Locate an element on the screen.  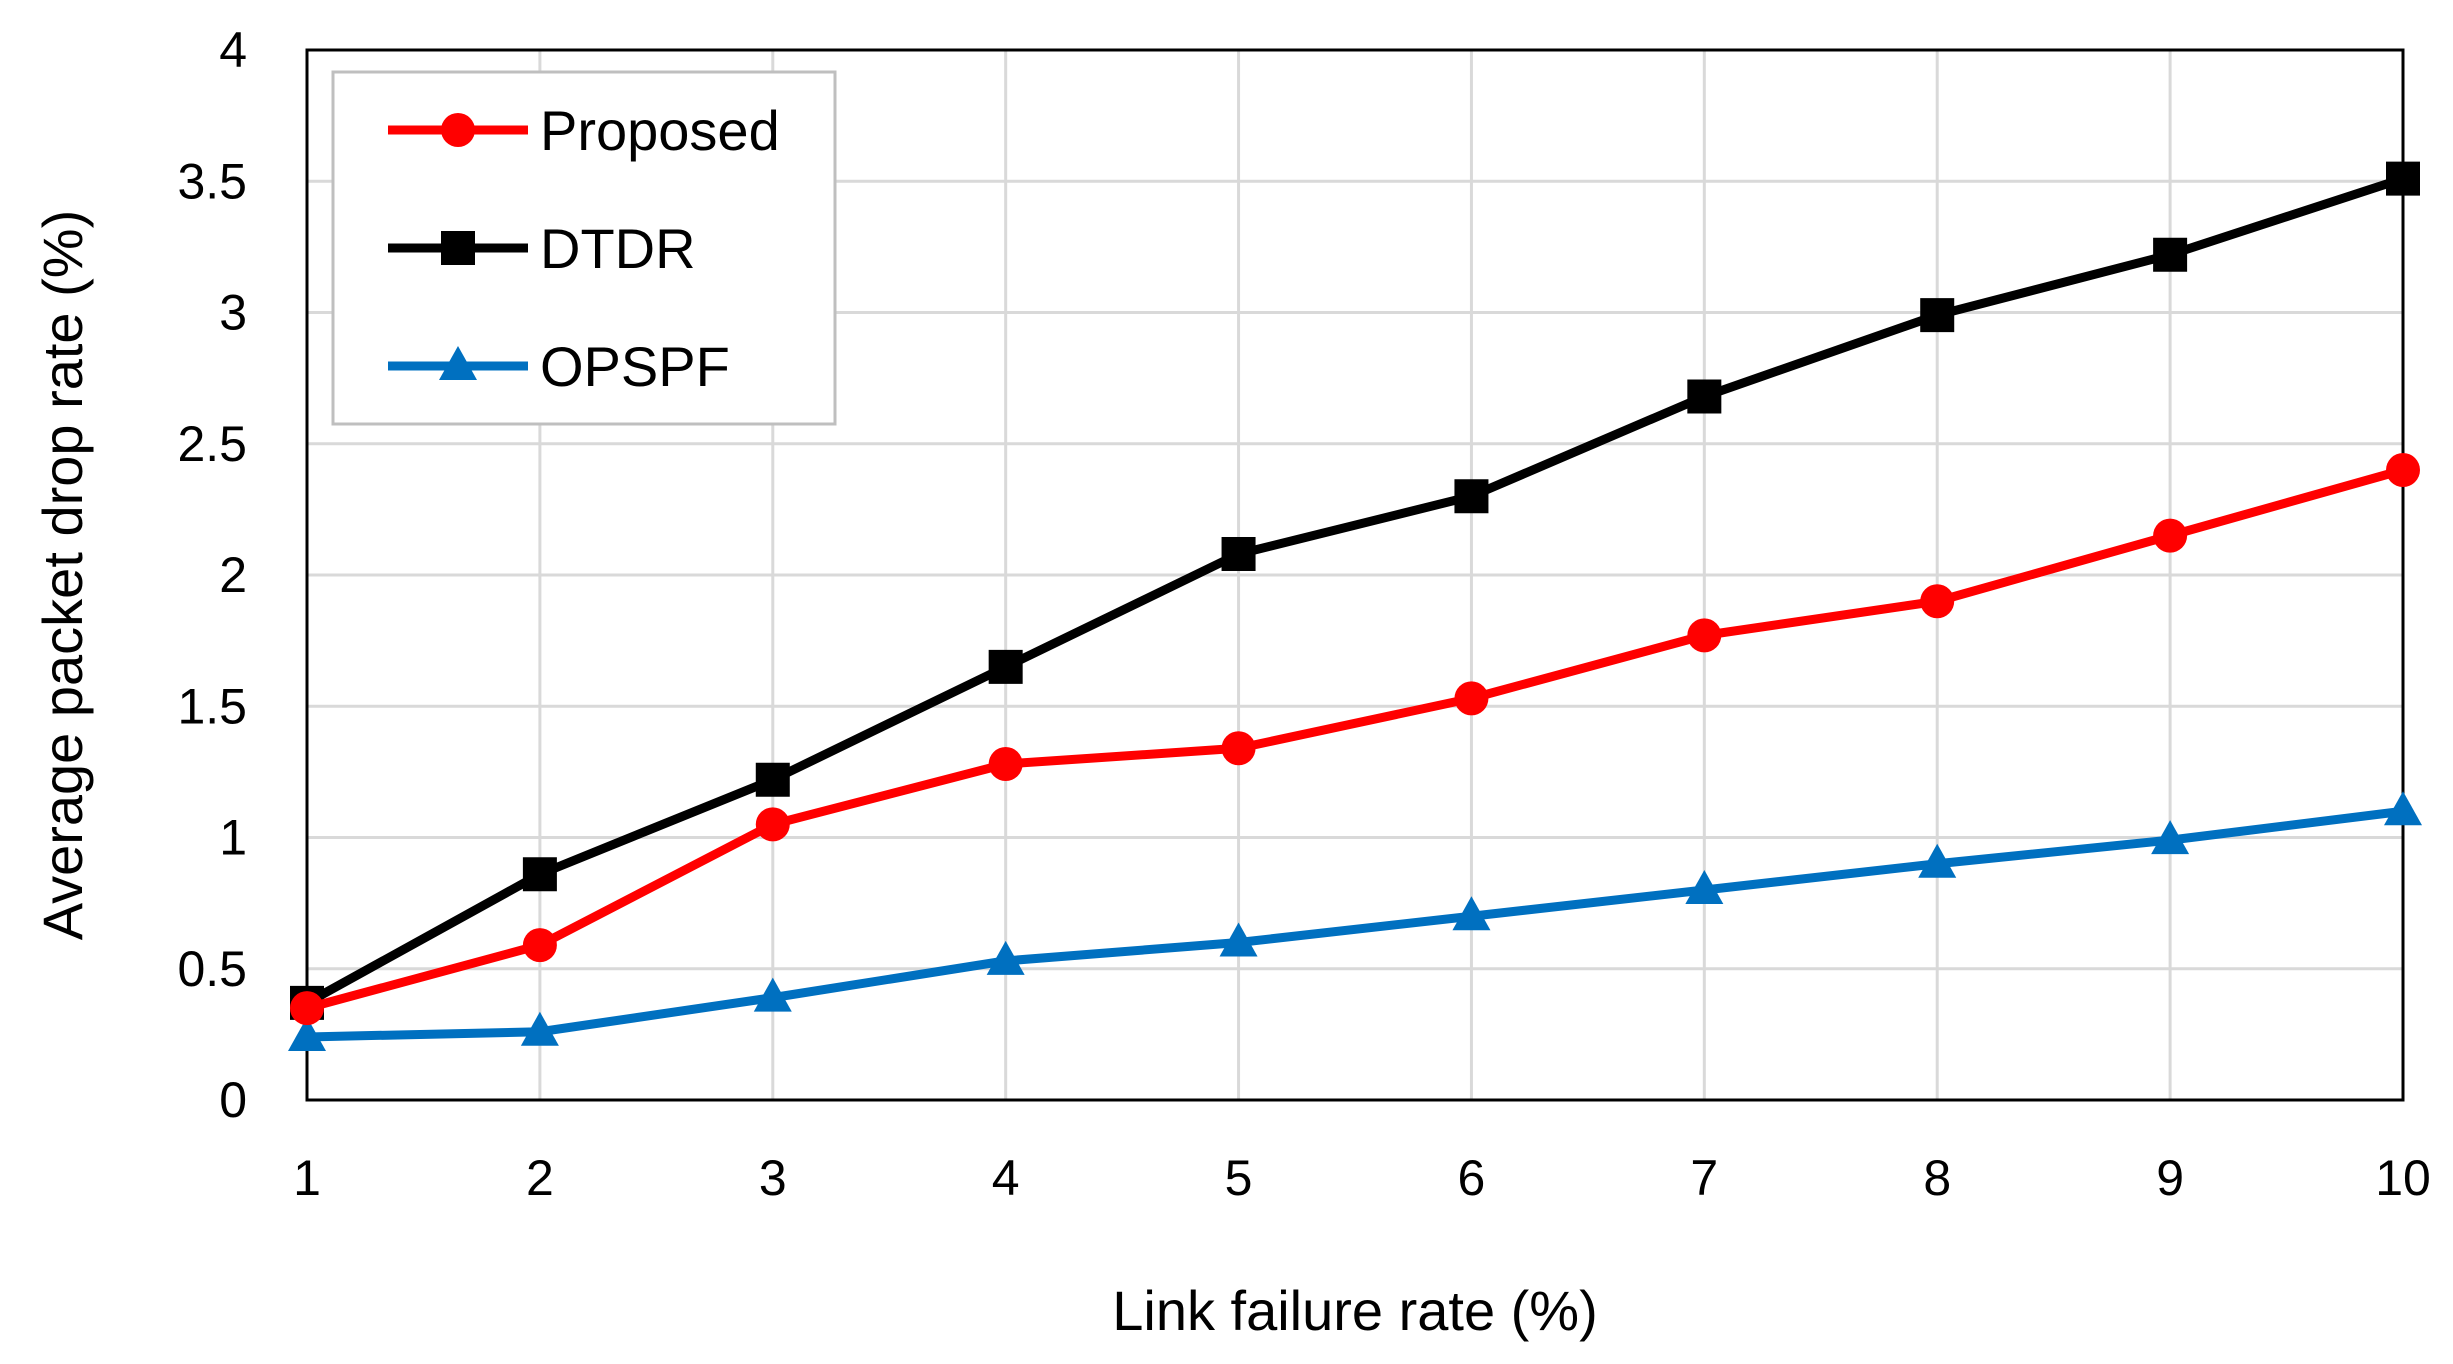
legend-marker-dtdr is located at coordinates (458, 248).